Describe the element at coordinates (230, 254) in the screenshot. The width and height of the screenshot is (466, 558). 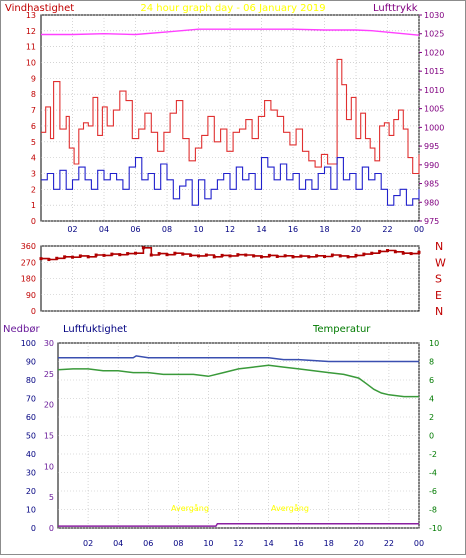
I see `direction-line` at that location.